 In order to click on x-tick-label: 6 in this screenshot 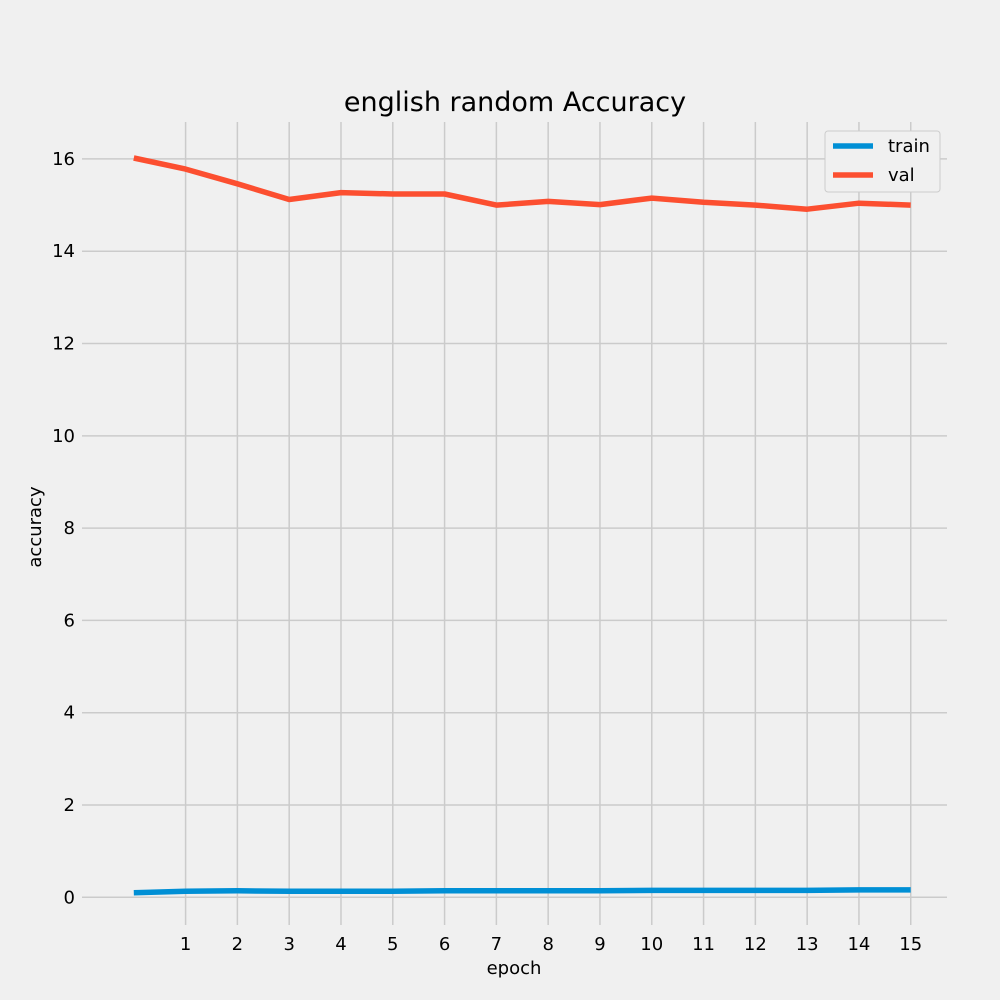, I will do `click(444, 944)`.